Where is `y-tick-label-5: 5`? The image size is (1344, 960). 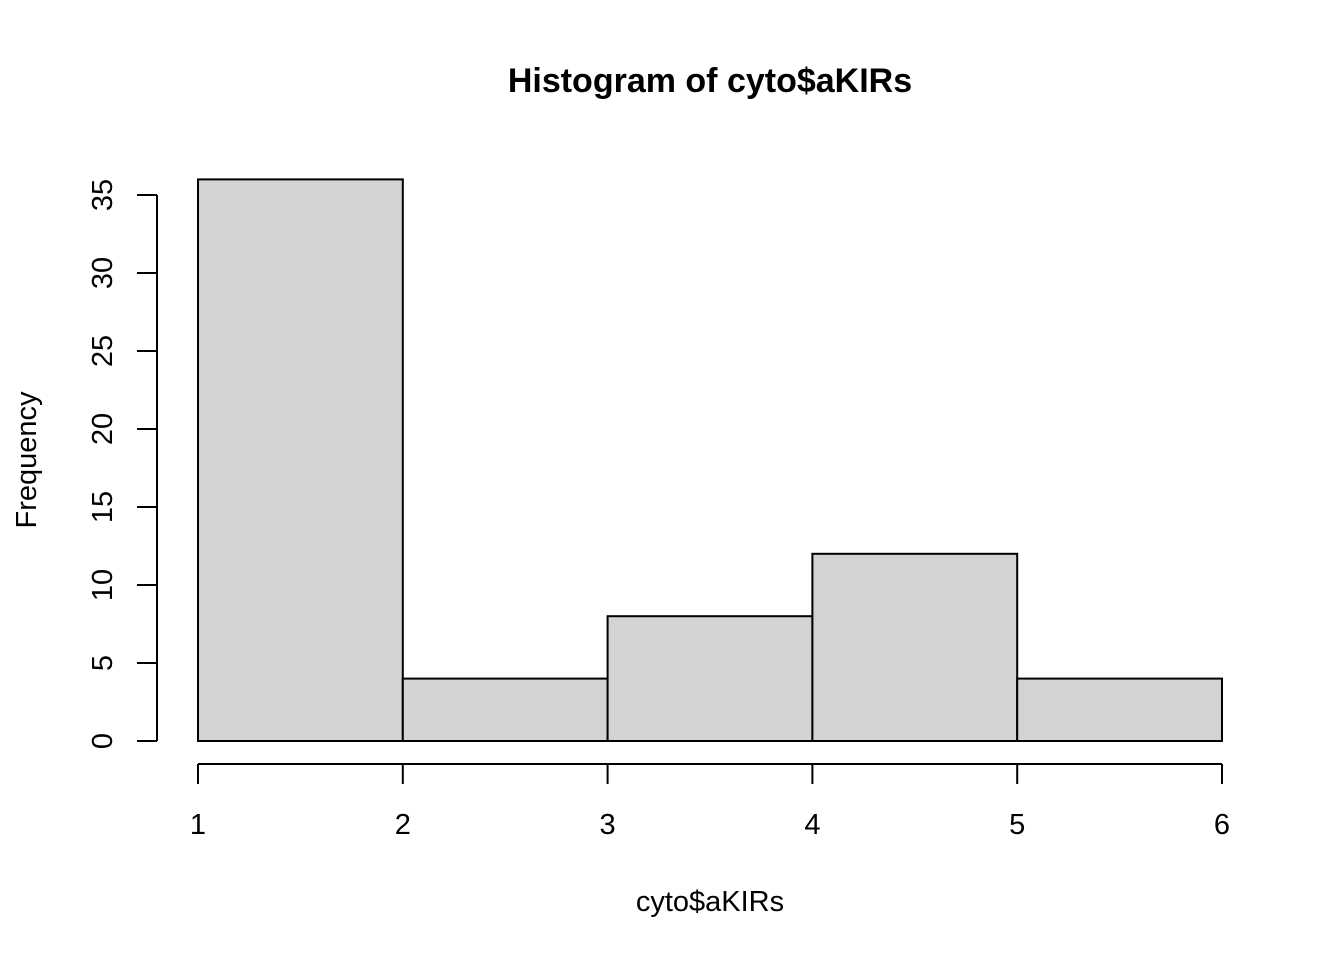
y-tick-label-5: 5 is located at coordinates (103, 663).